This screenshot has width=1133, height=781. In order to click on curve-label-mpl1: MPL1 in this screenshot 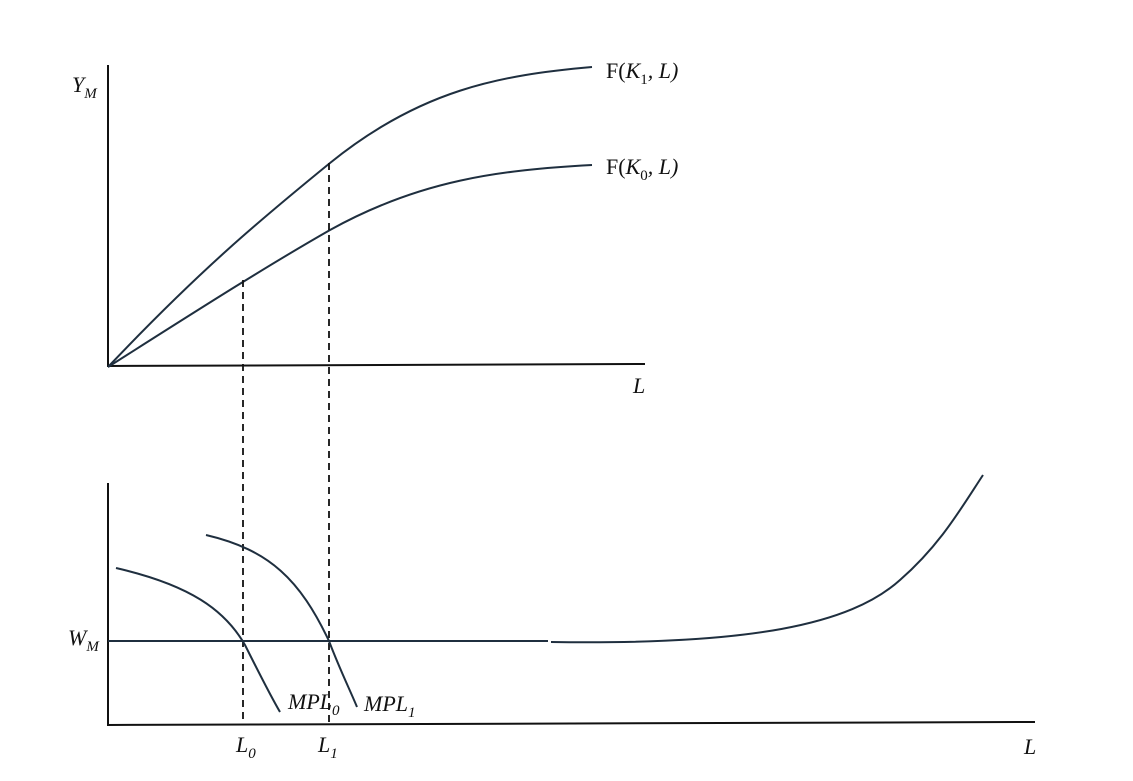, I will do `click(389, 706)`.